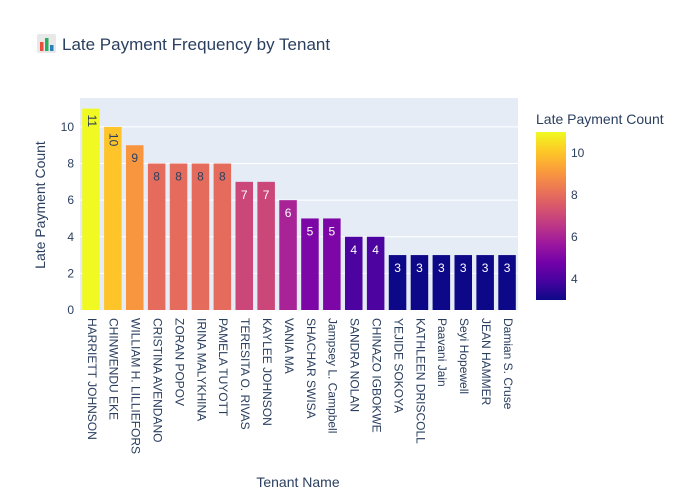  I want to click on colorbar-tick-label: 10, so click(578, 153).